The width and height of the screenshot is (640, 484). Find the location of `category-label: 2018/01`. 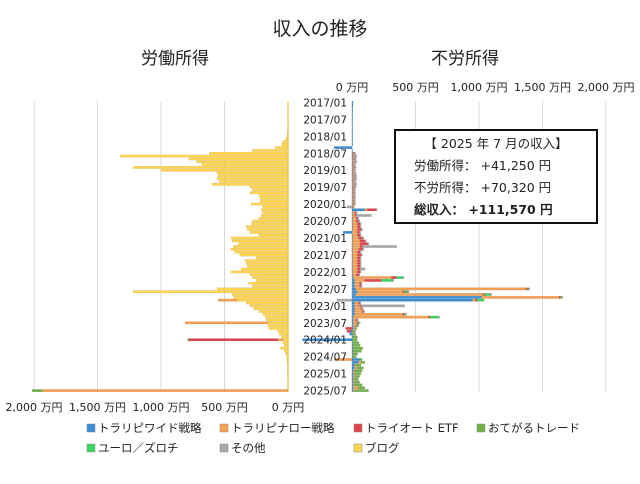

category-label: 2018/01 is located at coordinates (325, 137).